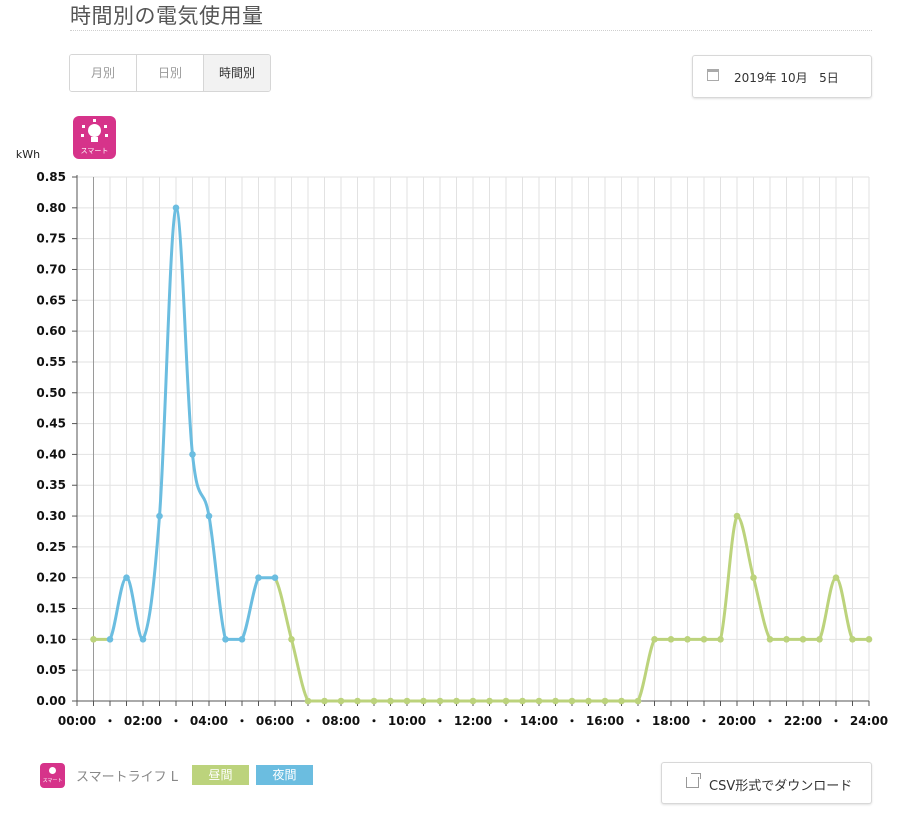 This screenshot has width=898, height=816. I want to click on smart-plan-small-icon: スマート, so click(52, 775).